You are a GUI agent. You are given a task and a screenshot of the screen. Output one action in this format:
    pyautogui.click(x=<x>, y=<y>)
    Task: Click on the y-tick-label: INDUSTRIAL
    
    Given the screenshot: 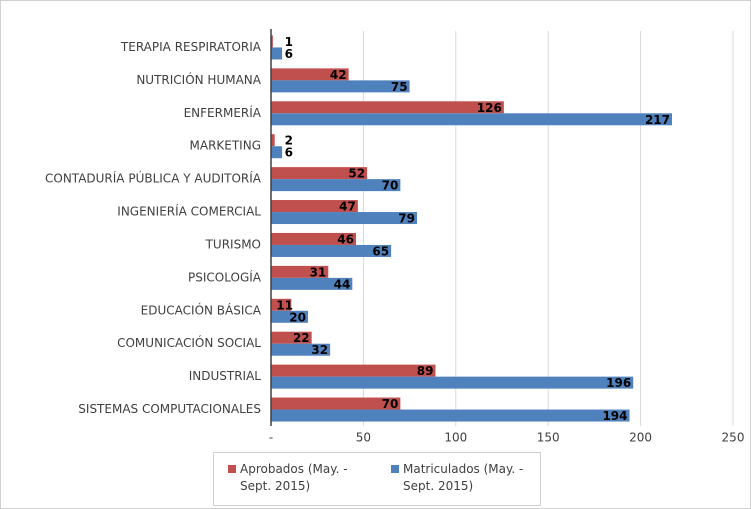 What is the action you would take?
    pyautogui.click(x=225, y=376)
    